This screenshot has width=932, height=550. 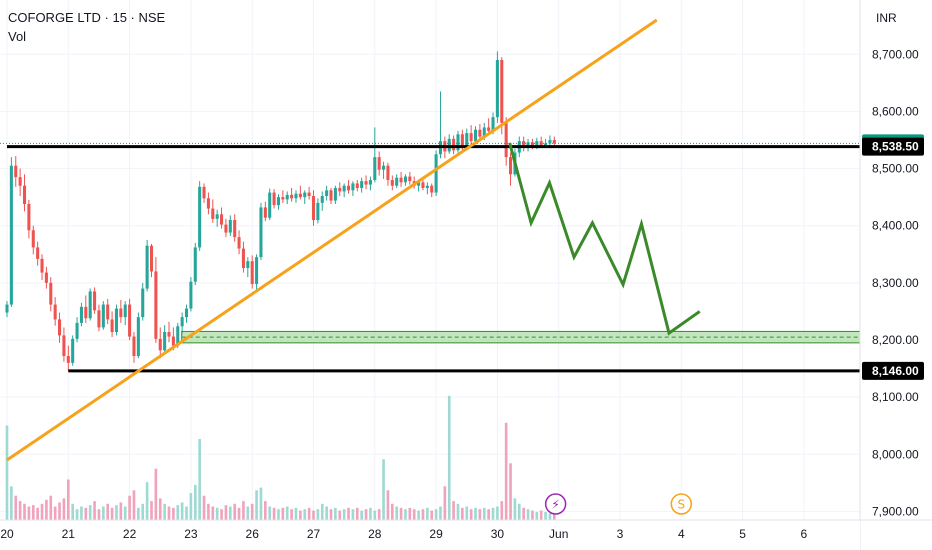 I want to click on time-axis: 20 21 22 23 26 27 28 29 30 Jun 3 4 5 6, so click(x=466, y=534).